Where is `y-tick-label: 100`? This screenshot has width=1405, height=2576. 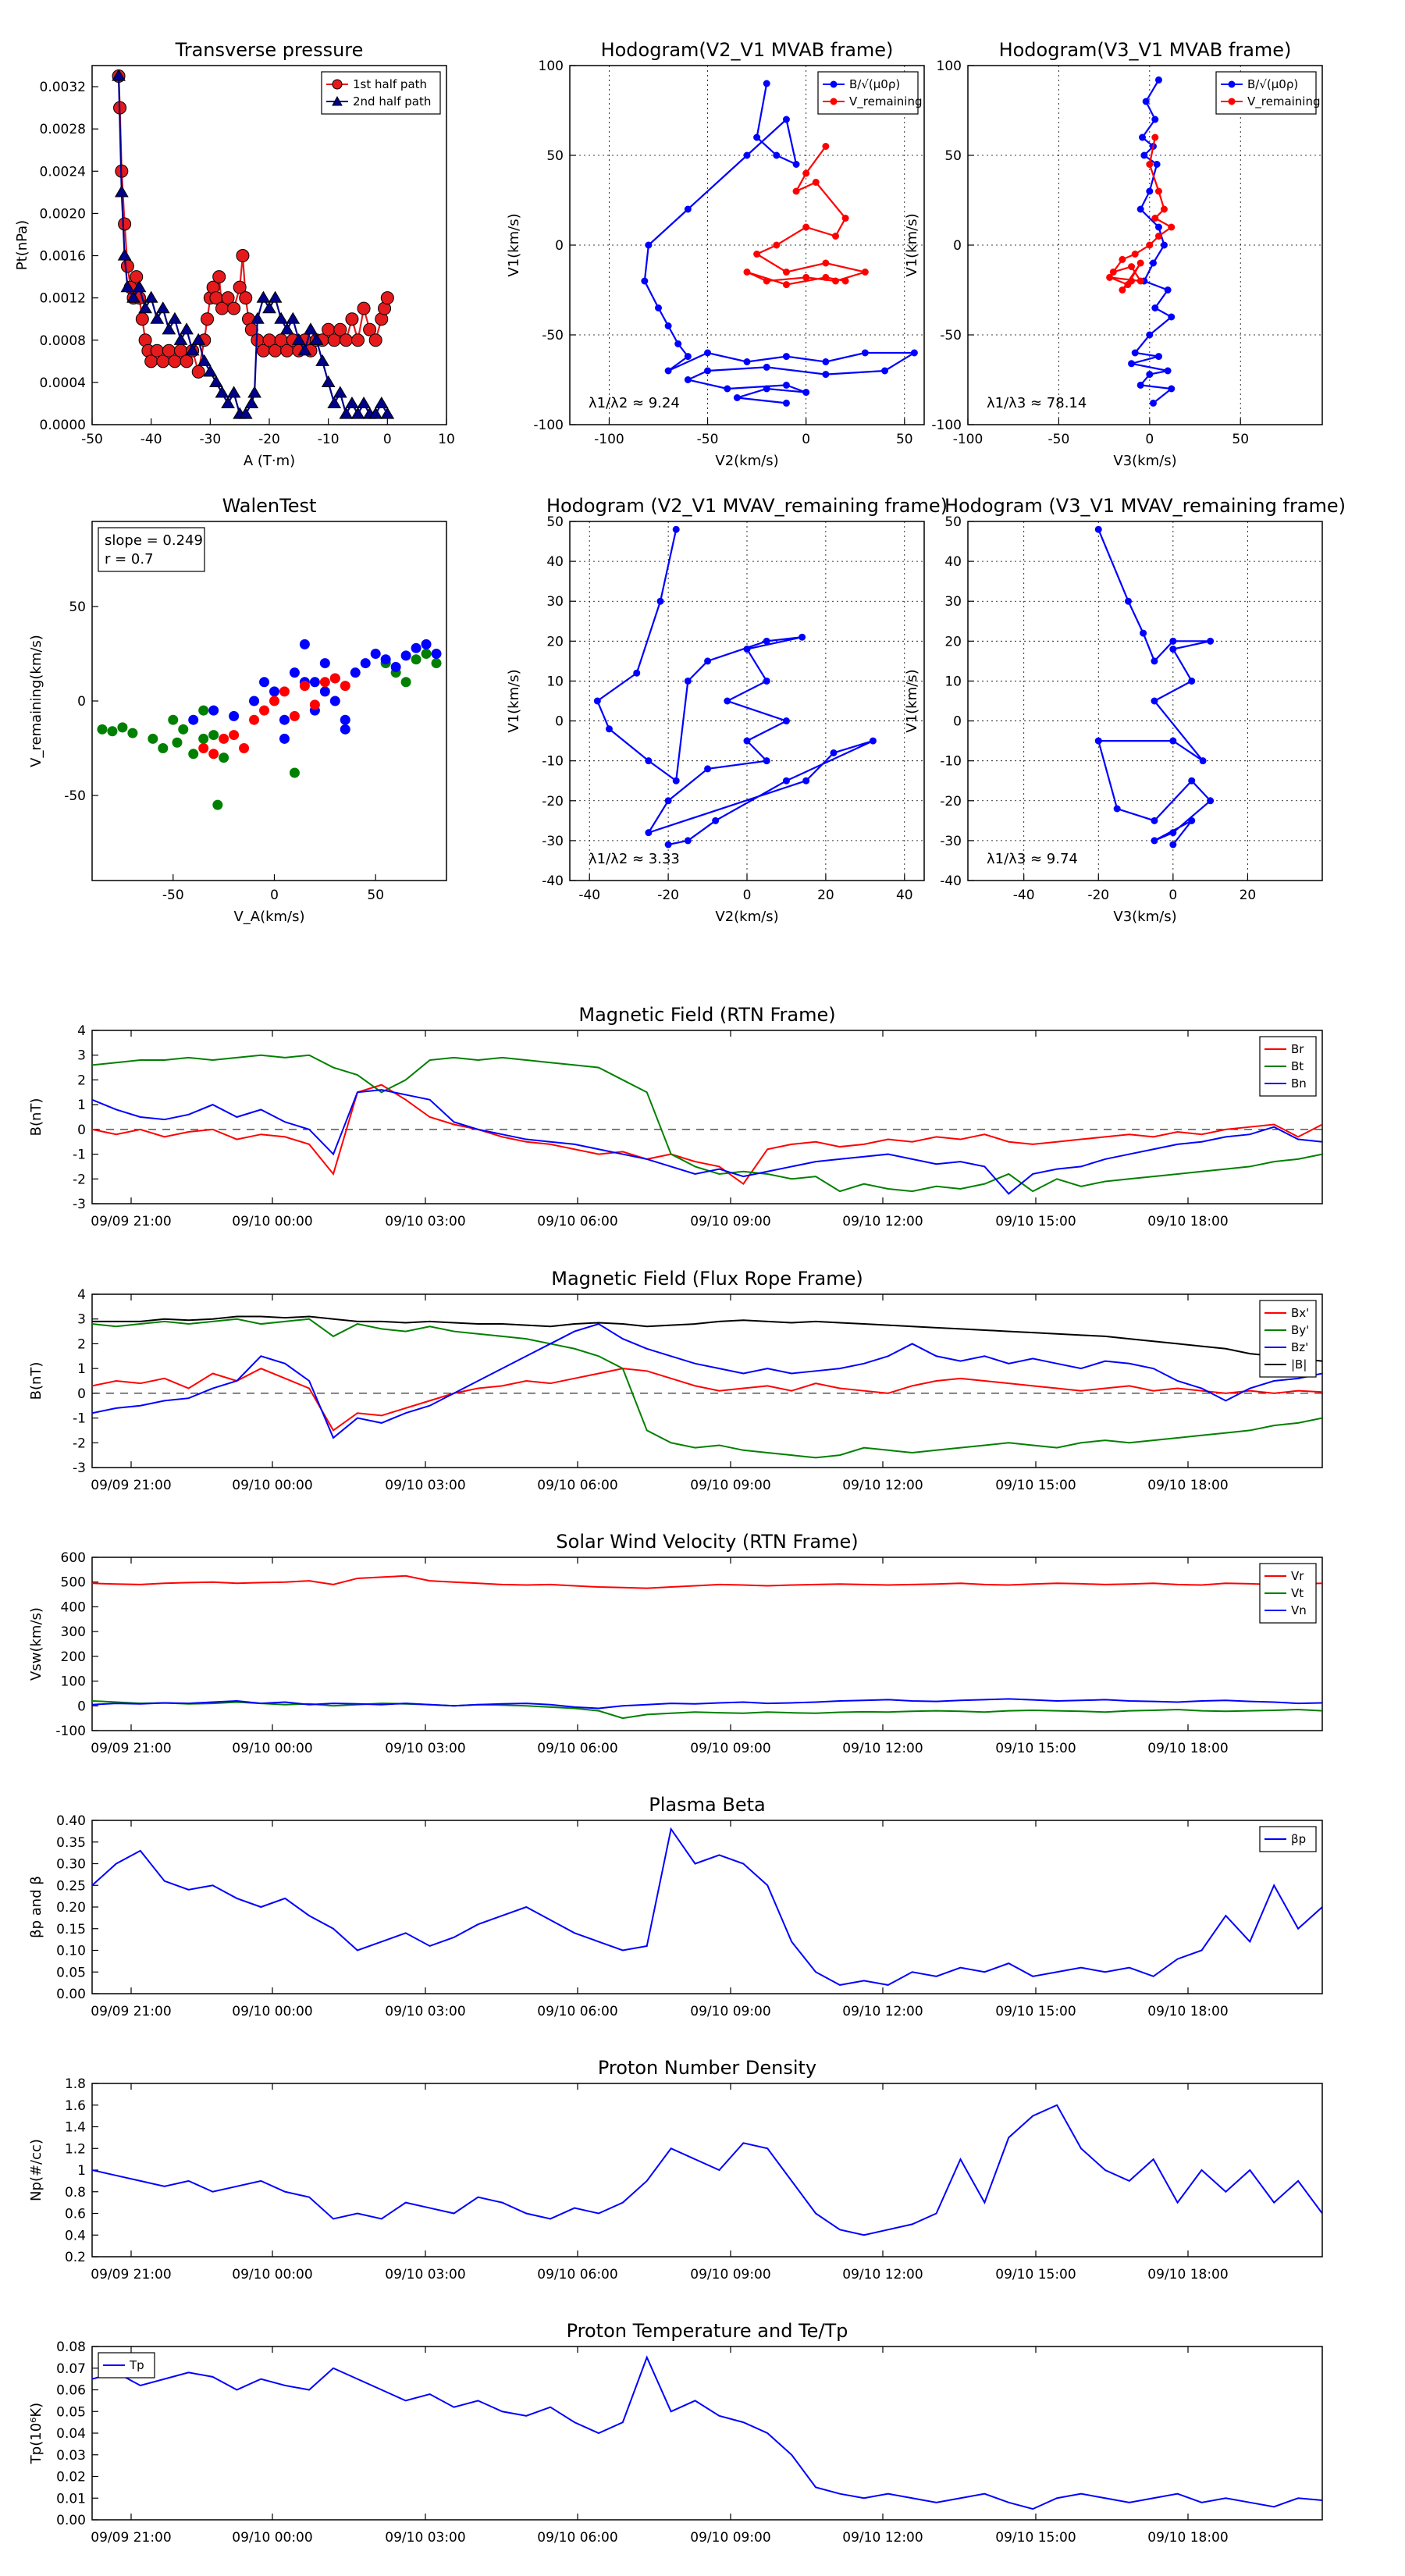 y-tick-label: 100 is located at coordinates (73, 1682).